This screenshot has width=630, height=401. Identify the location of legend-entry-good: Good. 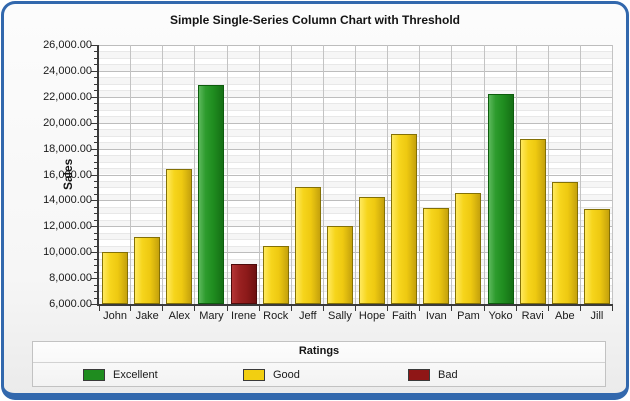
(271, 374).